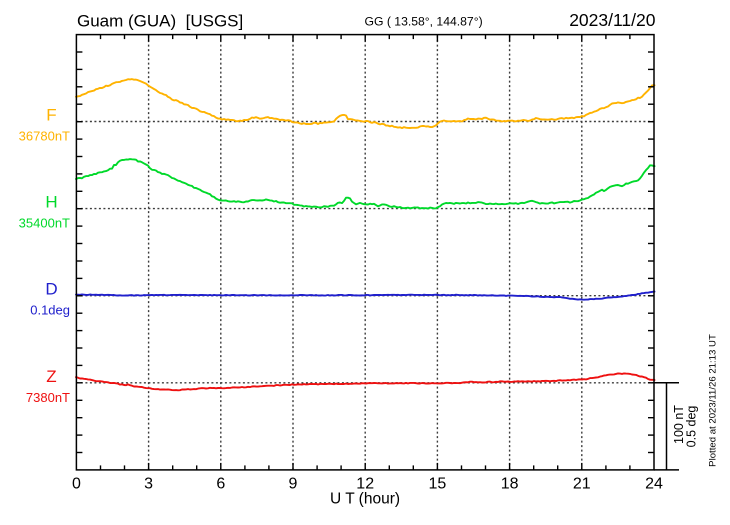  I want to click on svg-text: 9, so click(293, 484).